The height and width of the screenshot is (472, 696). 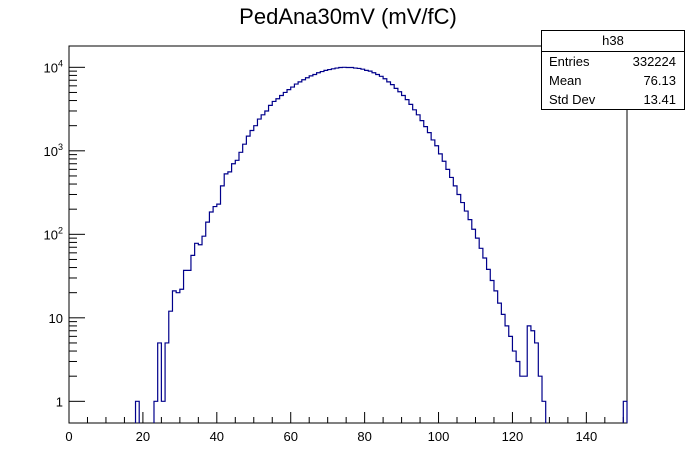 I want to click on y-tick-label: 10⁴, so click(x=53, y=66).